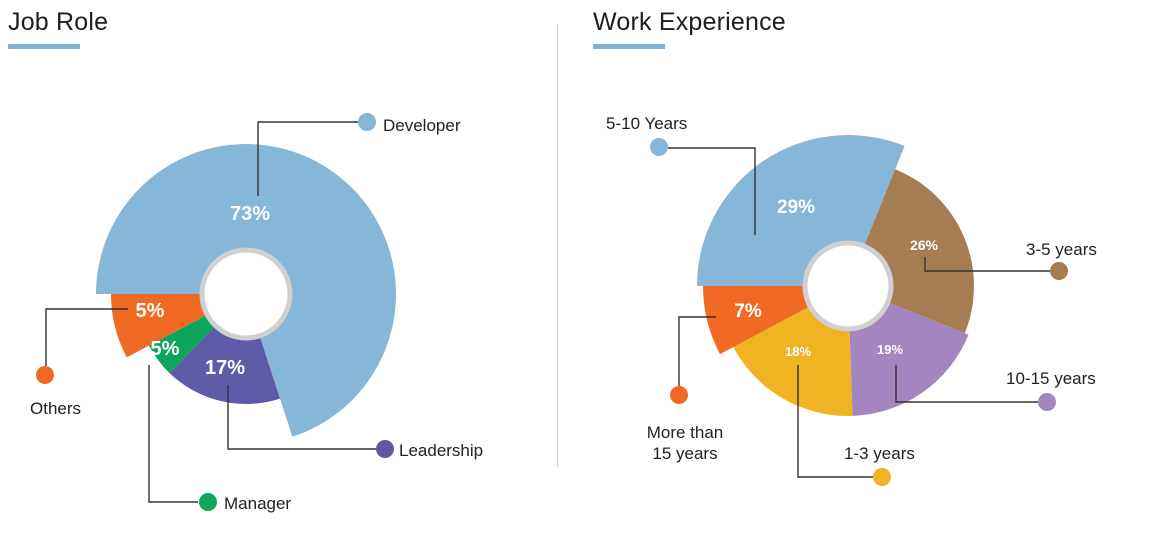 Image resolution: width=1149 pixels, height=543 pixels. Describe the element at coordinates (987, 264) in the screenshot. I see `leader-line-3-5-years` at that location.